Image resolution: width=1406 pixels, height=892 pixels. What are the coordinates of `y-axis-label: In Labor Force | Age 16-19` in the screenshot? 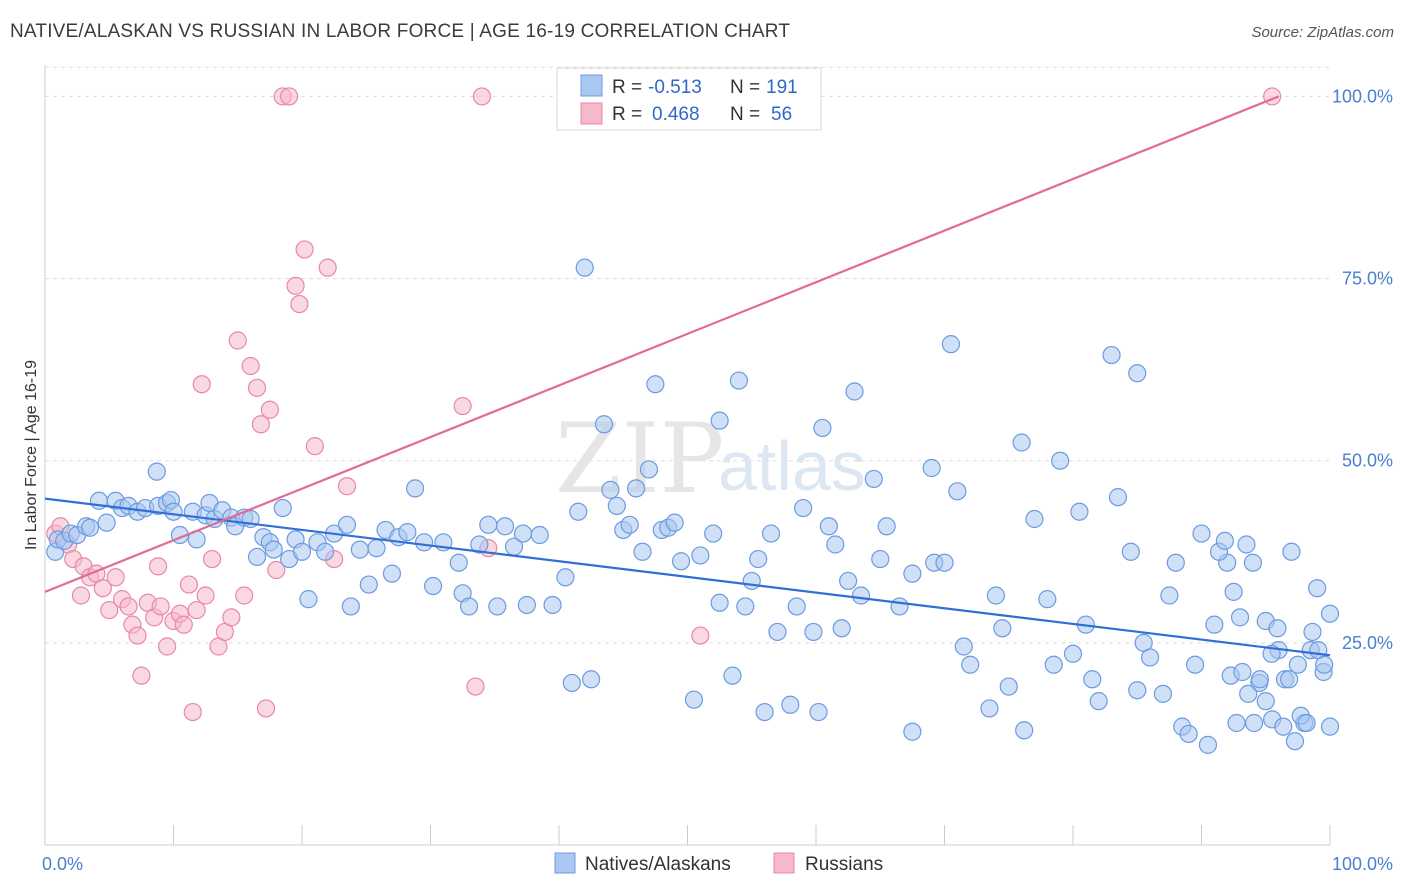 It's located at (31, 455).